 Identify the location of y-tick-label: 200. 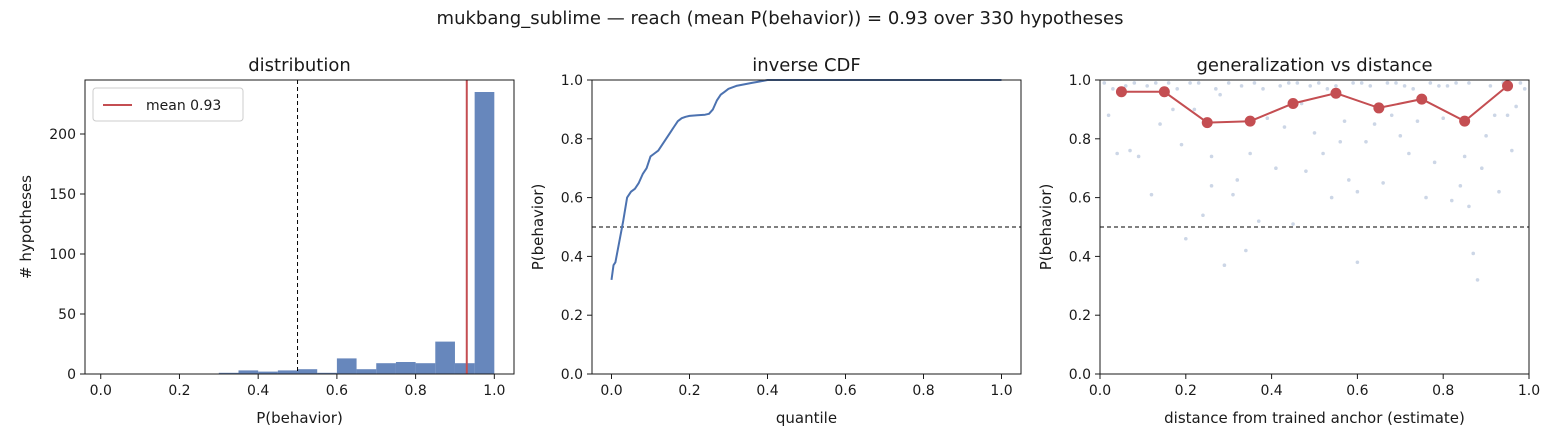
(62, 135).